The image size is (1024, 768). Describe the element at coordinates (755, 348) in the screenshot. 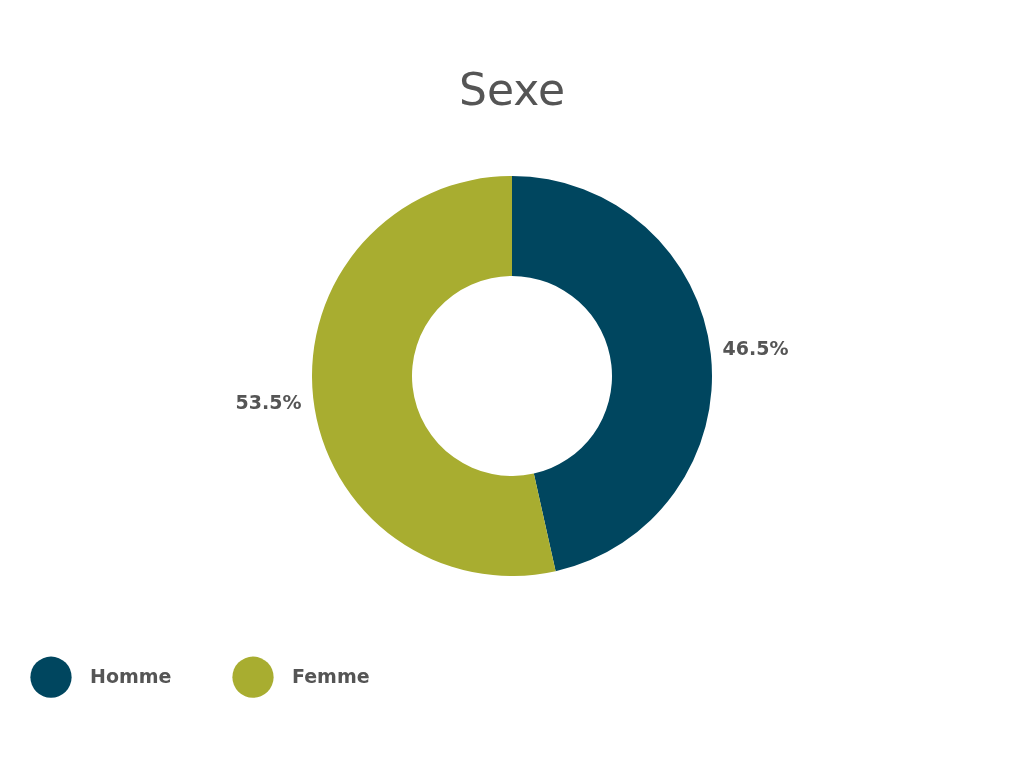

I see `data-label: 46.5%` at that location.